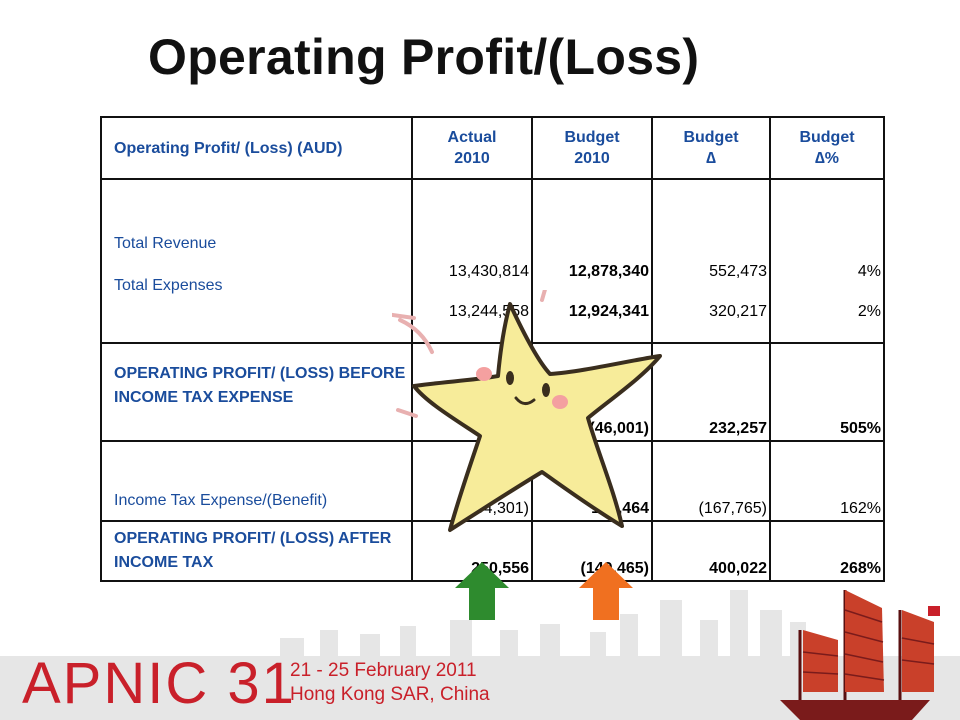 The image size is (960, 720). I want to click on delta-expenses: 320,217, so click(738, 311).